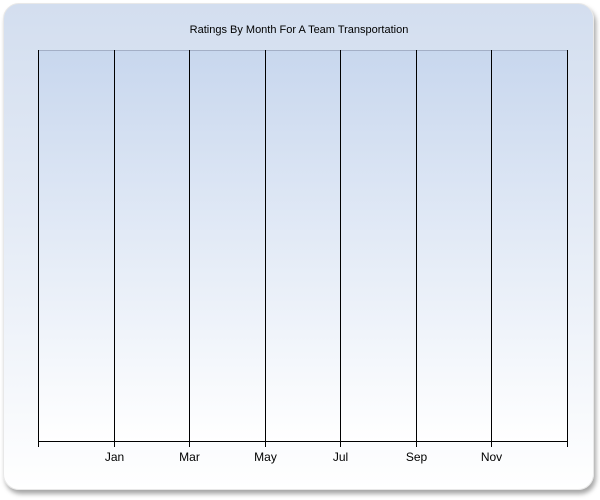 This screenshot has height=500, width=600. I want to click on x-tick-label: Nov, so click(491, 457).